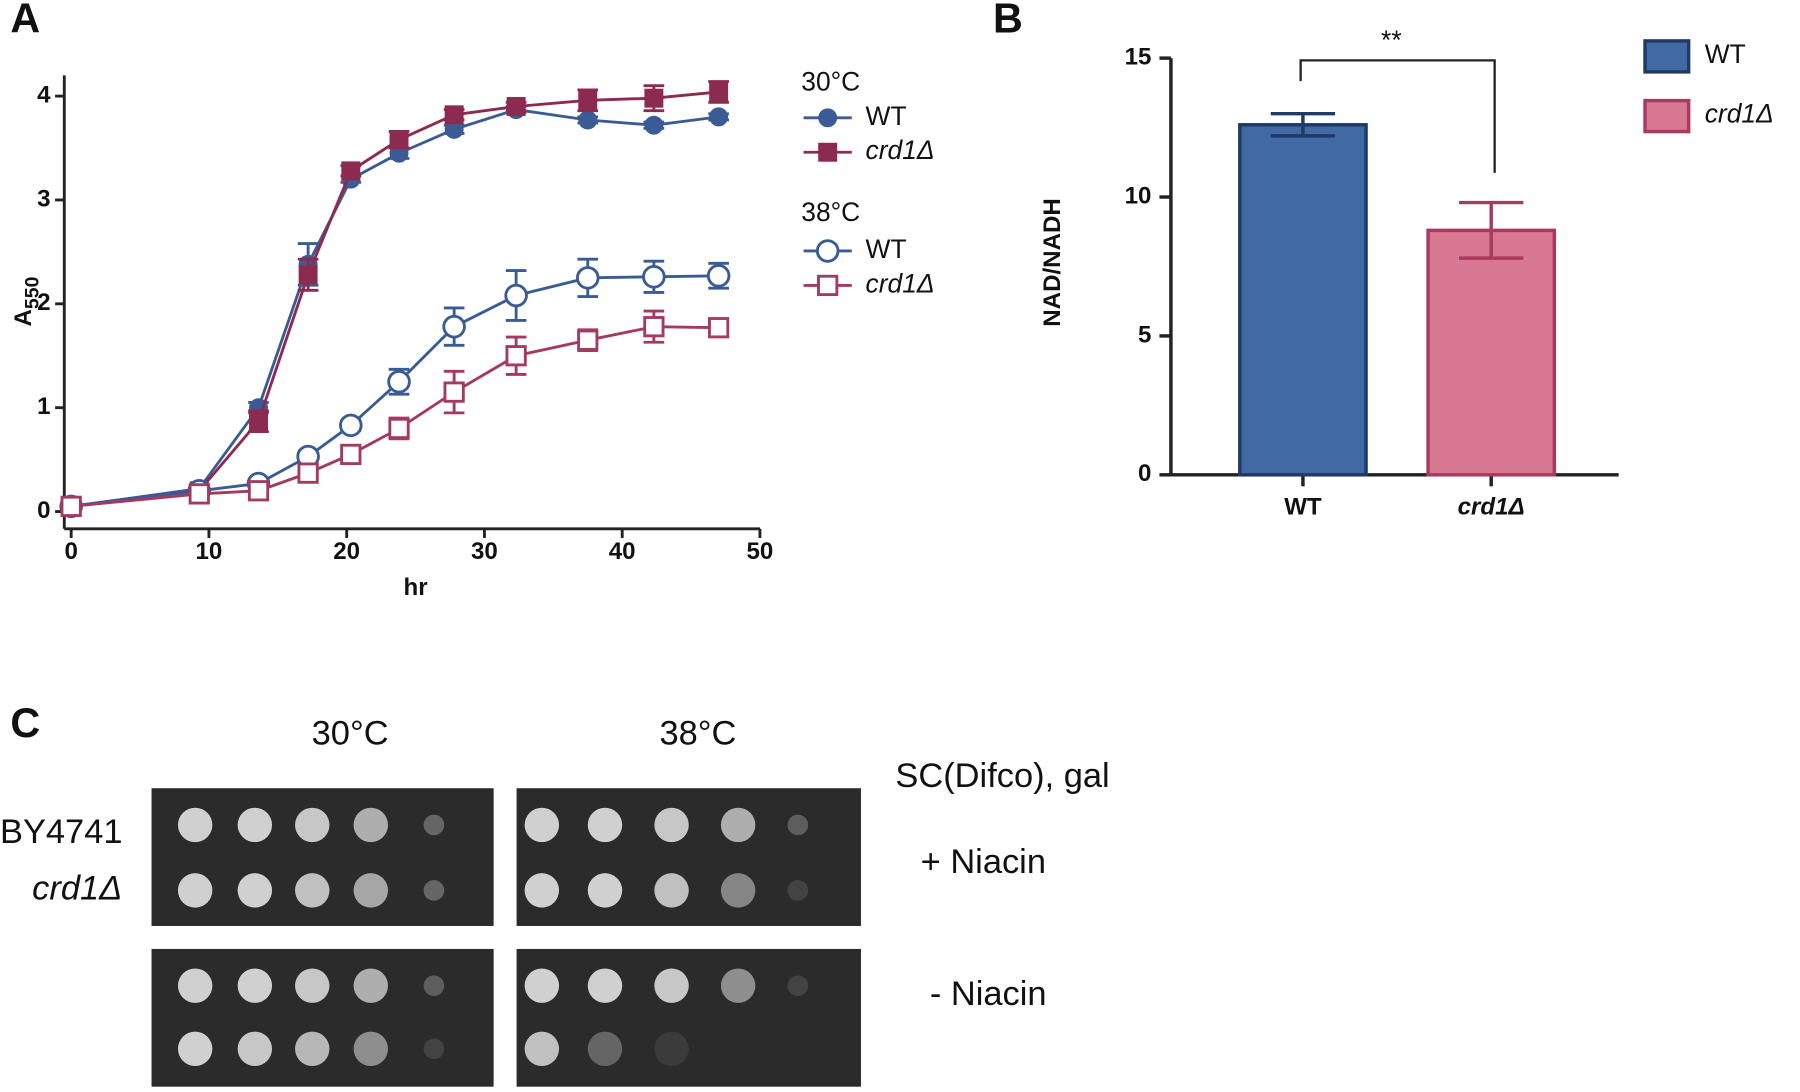  Describe the element at coordinates (688, 1017) in the screenshot. I see `plate` at that location.